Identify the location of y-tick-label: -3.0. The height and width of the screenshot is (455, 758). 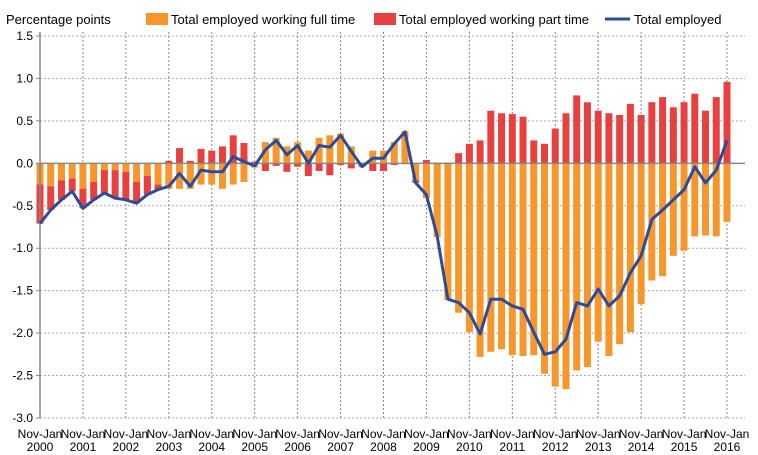
(22, 418).